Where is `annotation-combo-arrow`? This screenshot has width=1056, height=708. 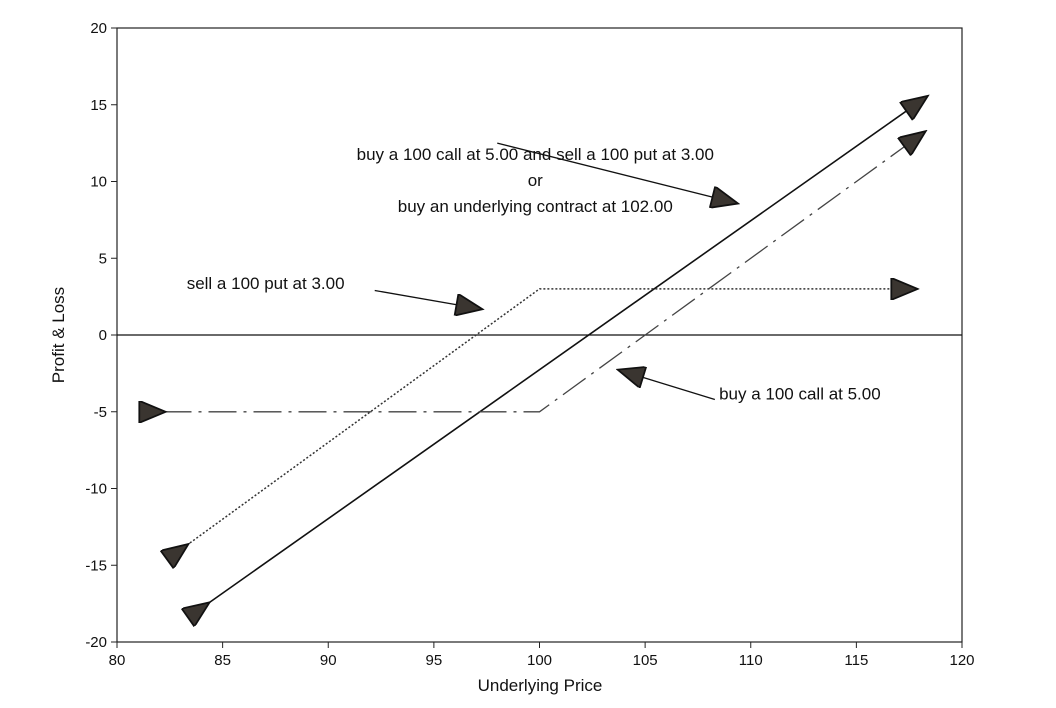
annotation-combo-arrow is located at coordinates (616, 172).